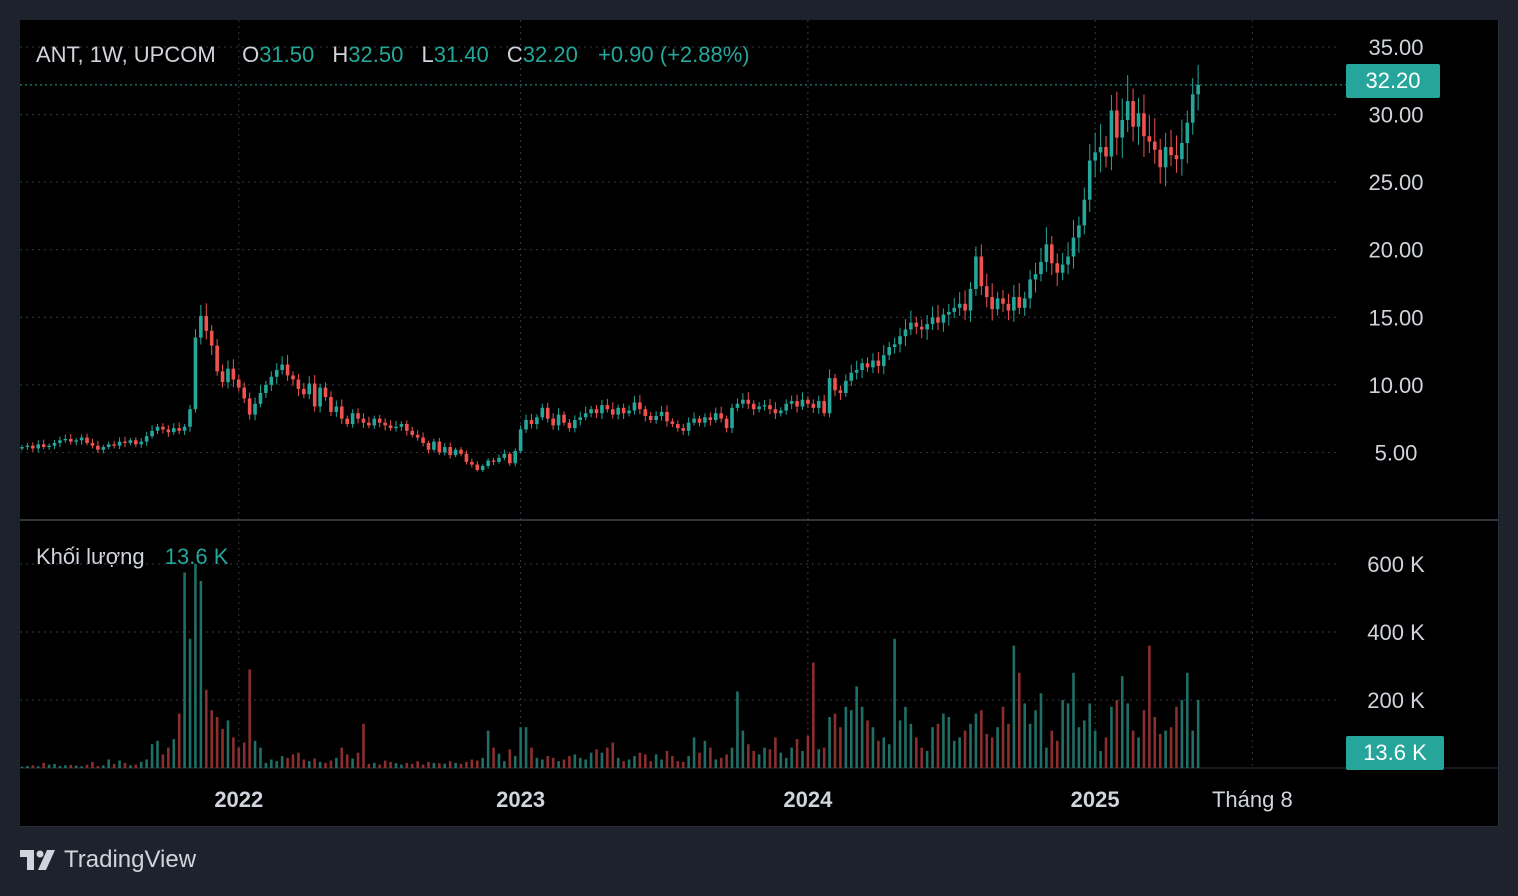 Image resolution: width=1518 pixels, height=896 pixels. Describe the element at coordinates (130, 859) in the screenshot. I see `brand-label: TradingView` at that location.